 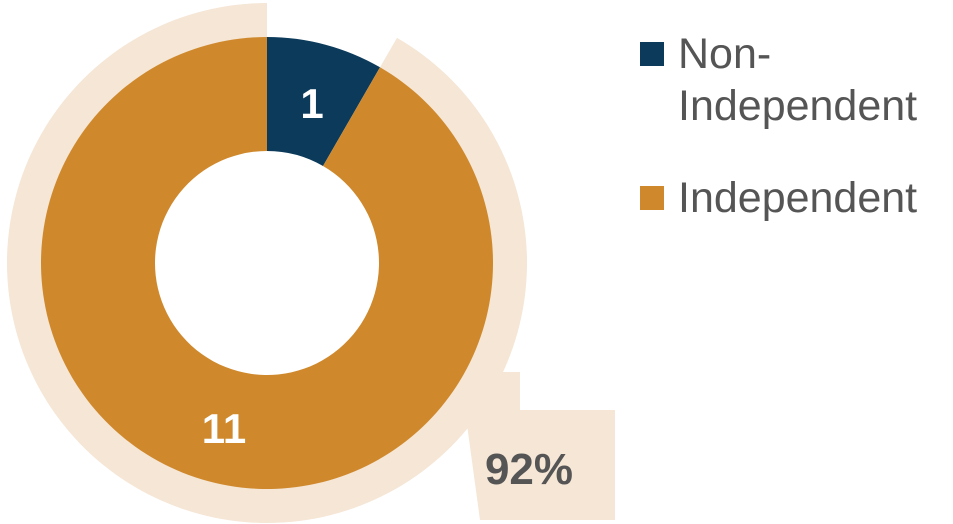 What do you see at coordinates (224, 428) in the screenshot?
I see `data-label-independent: 11` at bounding box center [224, 428].